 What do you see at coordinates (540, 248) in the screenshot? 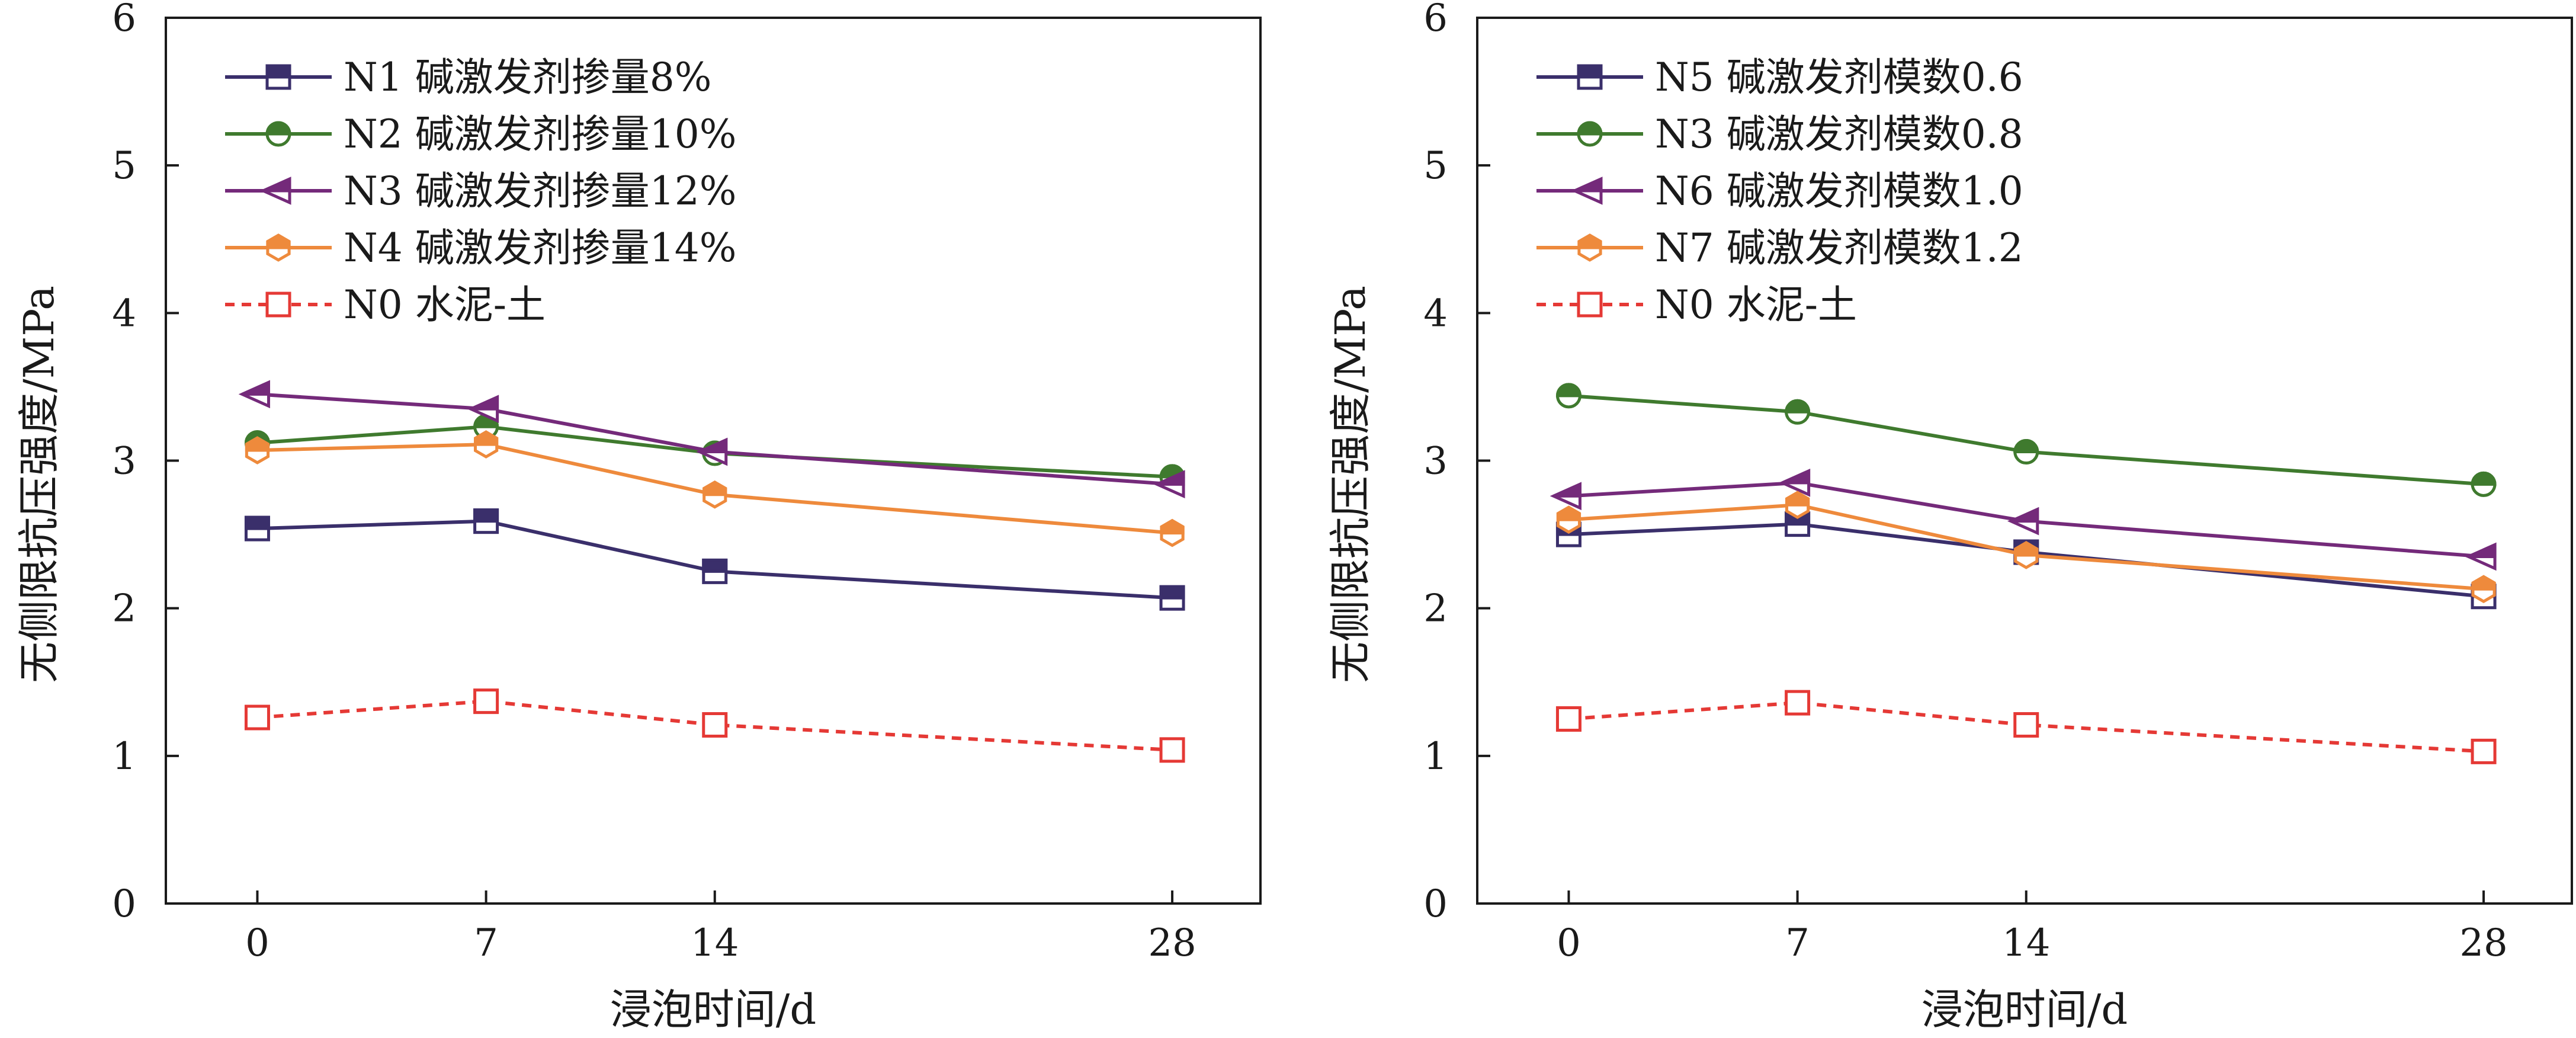
I see `legend-label: N4 碱激发剂掺量14%` at bounding box center [540, 248].